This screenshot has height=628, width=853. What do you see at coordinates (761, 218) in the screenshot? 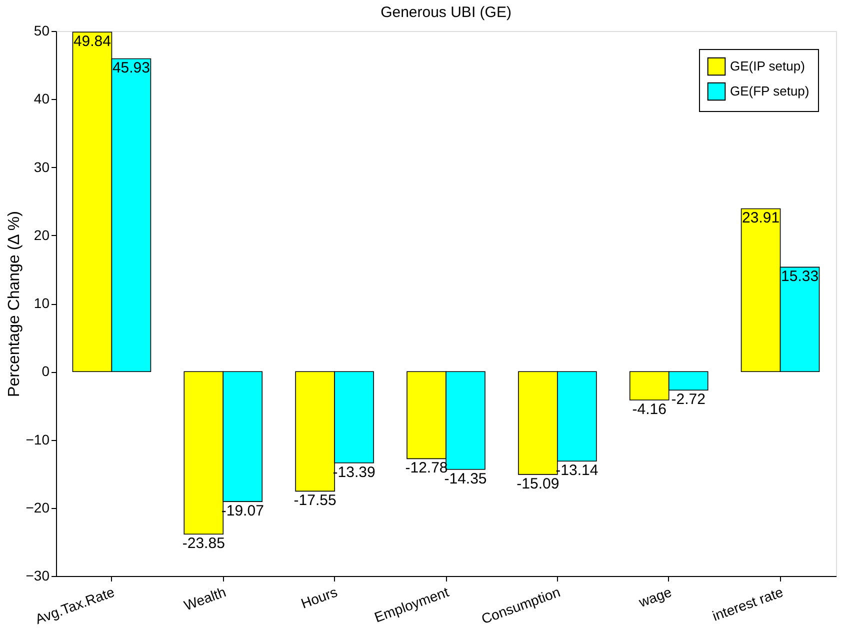
I see `data-label: 23.91` at bounding box center [761, 218].